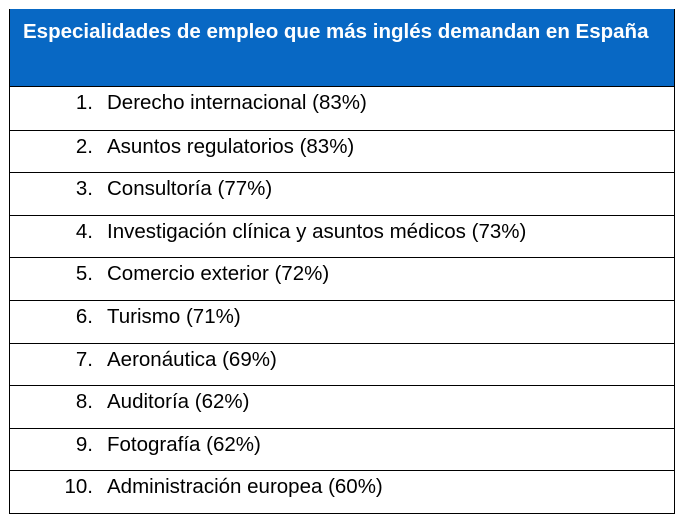  Describe the element at coordinates (178, 402) in the screenshot. I see `row-label: Auditoría (62%)` at that location.